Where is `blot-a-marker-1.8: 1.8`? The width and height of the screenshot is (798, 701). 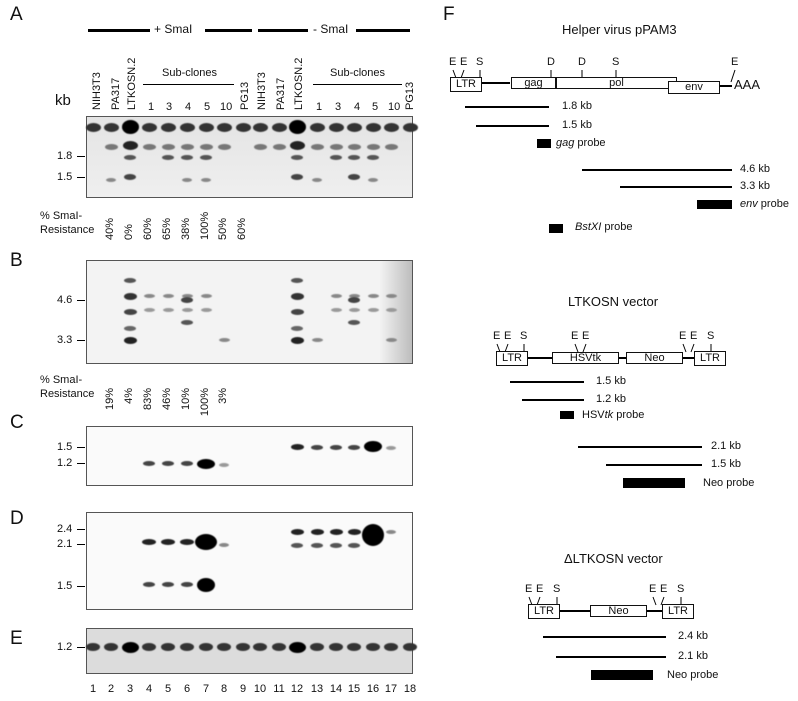 blot-a-marker-1.8: 1.8 is located at coordinates (65, 156).